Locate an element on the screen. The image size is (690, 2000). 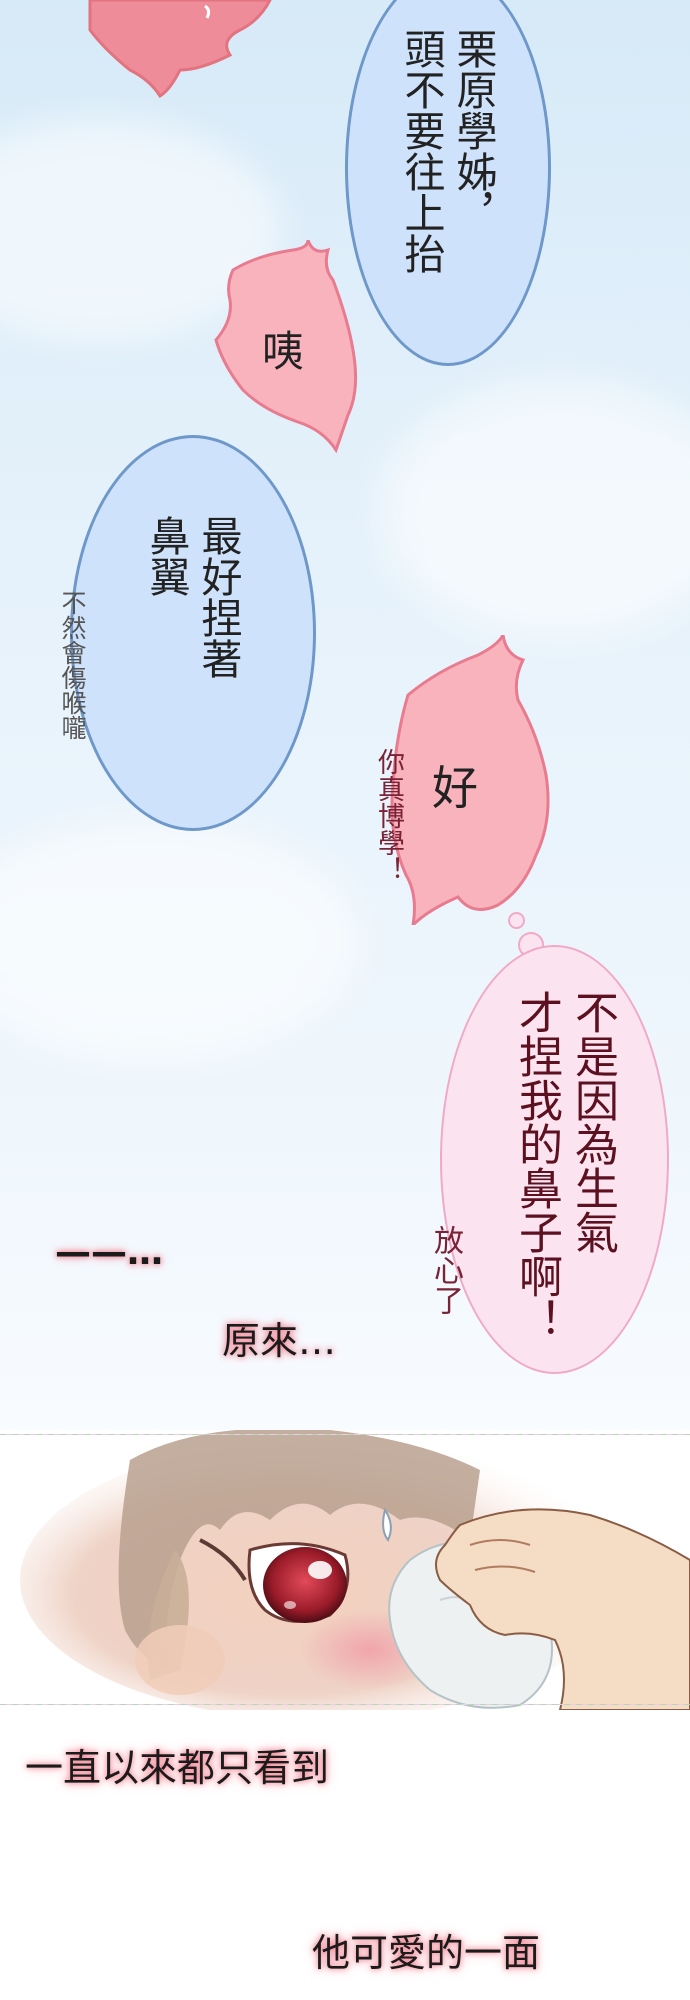
pink-bubble-medium is located at coordinates (470, 780).